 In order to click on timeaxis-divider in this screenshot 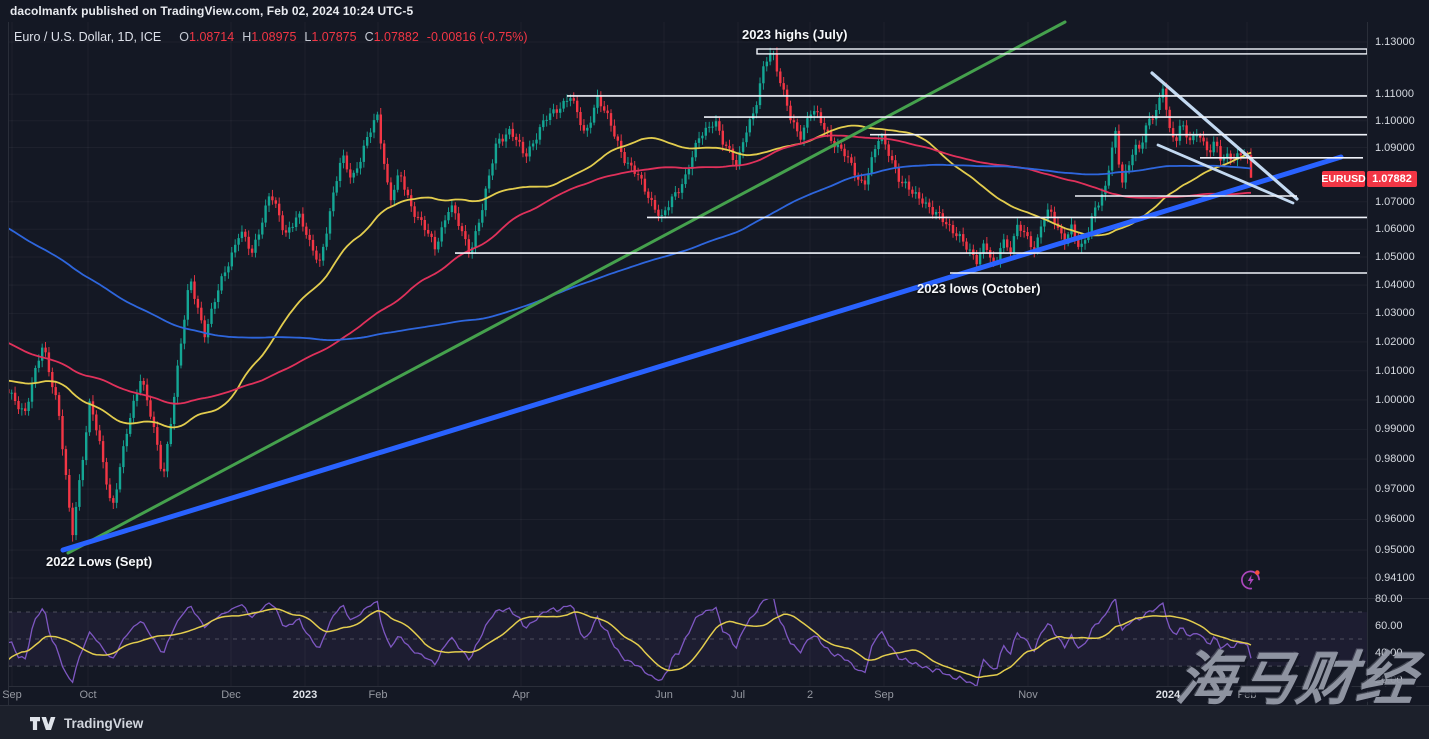, I will do `click(718, 686)`.